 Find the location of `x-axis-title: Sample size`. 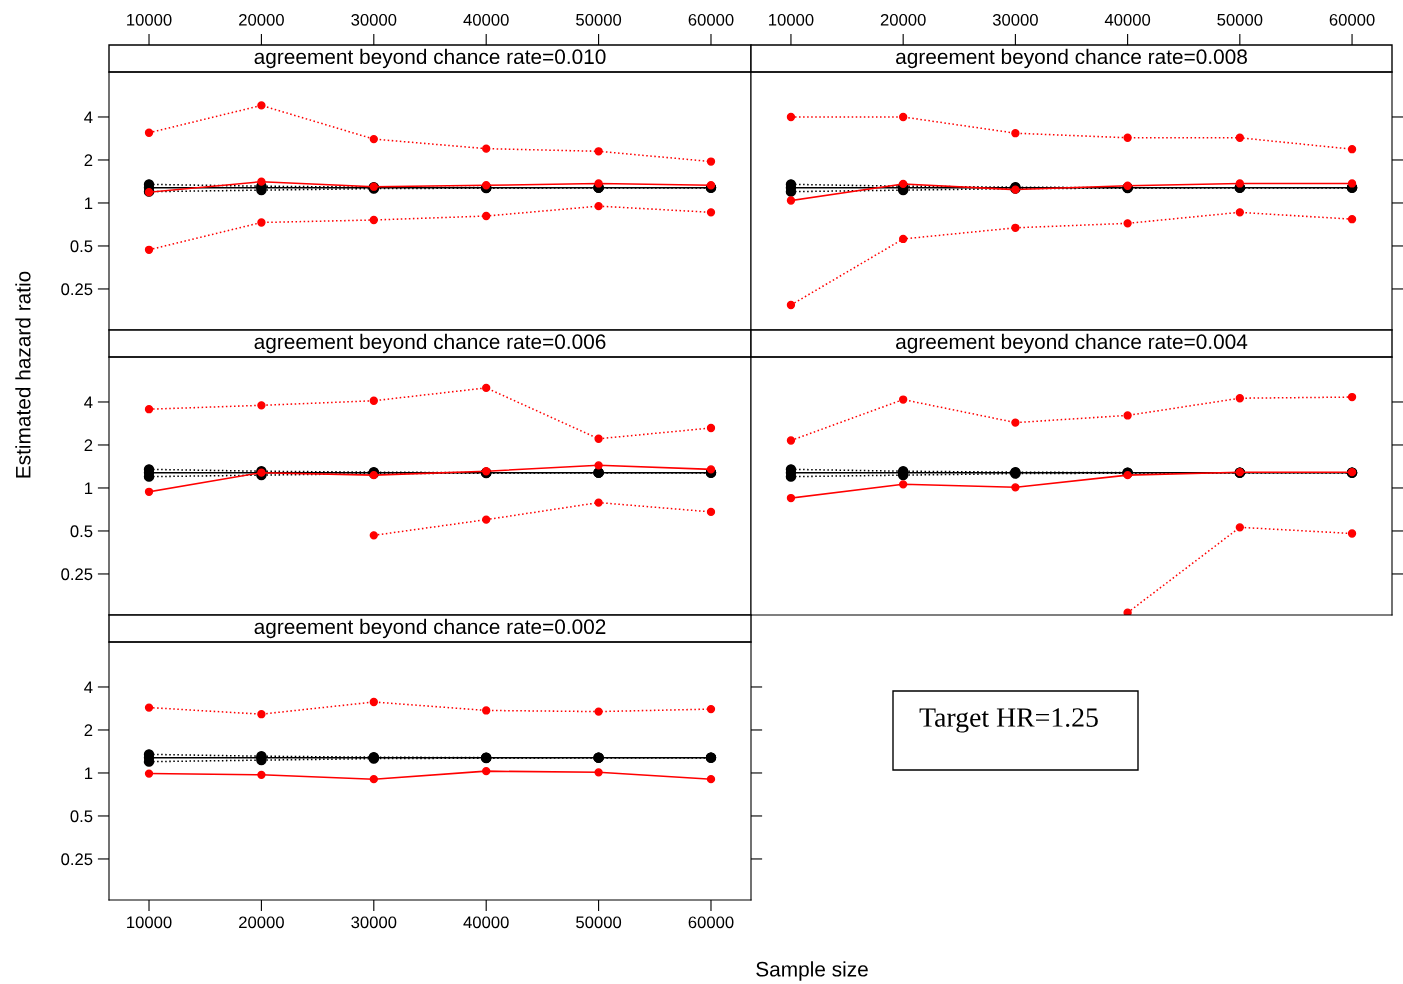

x-axis-title: Sample size is located at coordinates (812, 971).